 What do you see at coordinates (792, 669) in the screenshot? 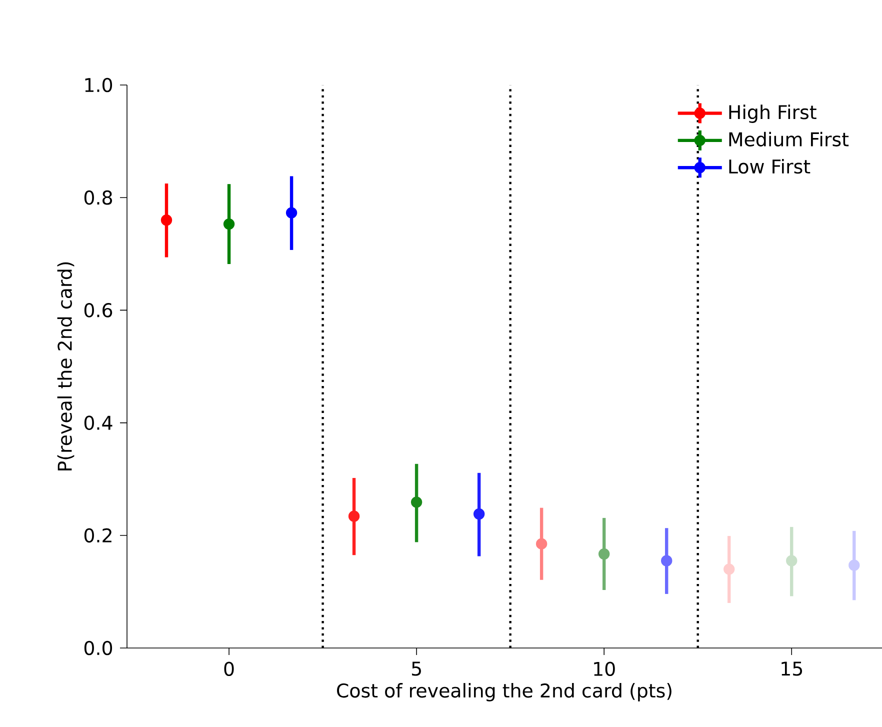
I see `x-tick-label: 15` at bounding box center [792, 669].